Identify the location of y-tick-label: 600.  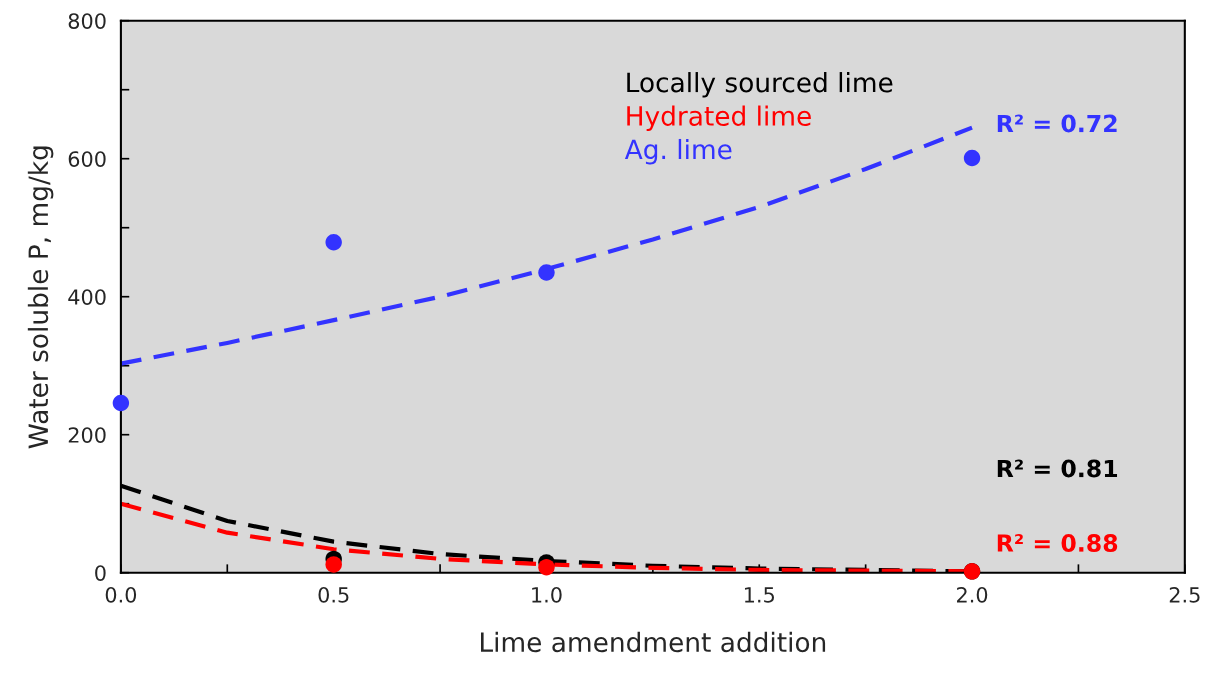
(87, 159).